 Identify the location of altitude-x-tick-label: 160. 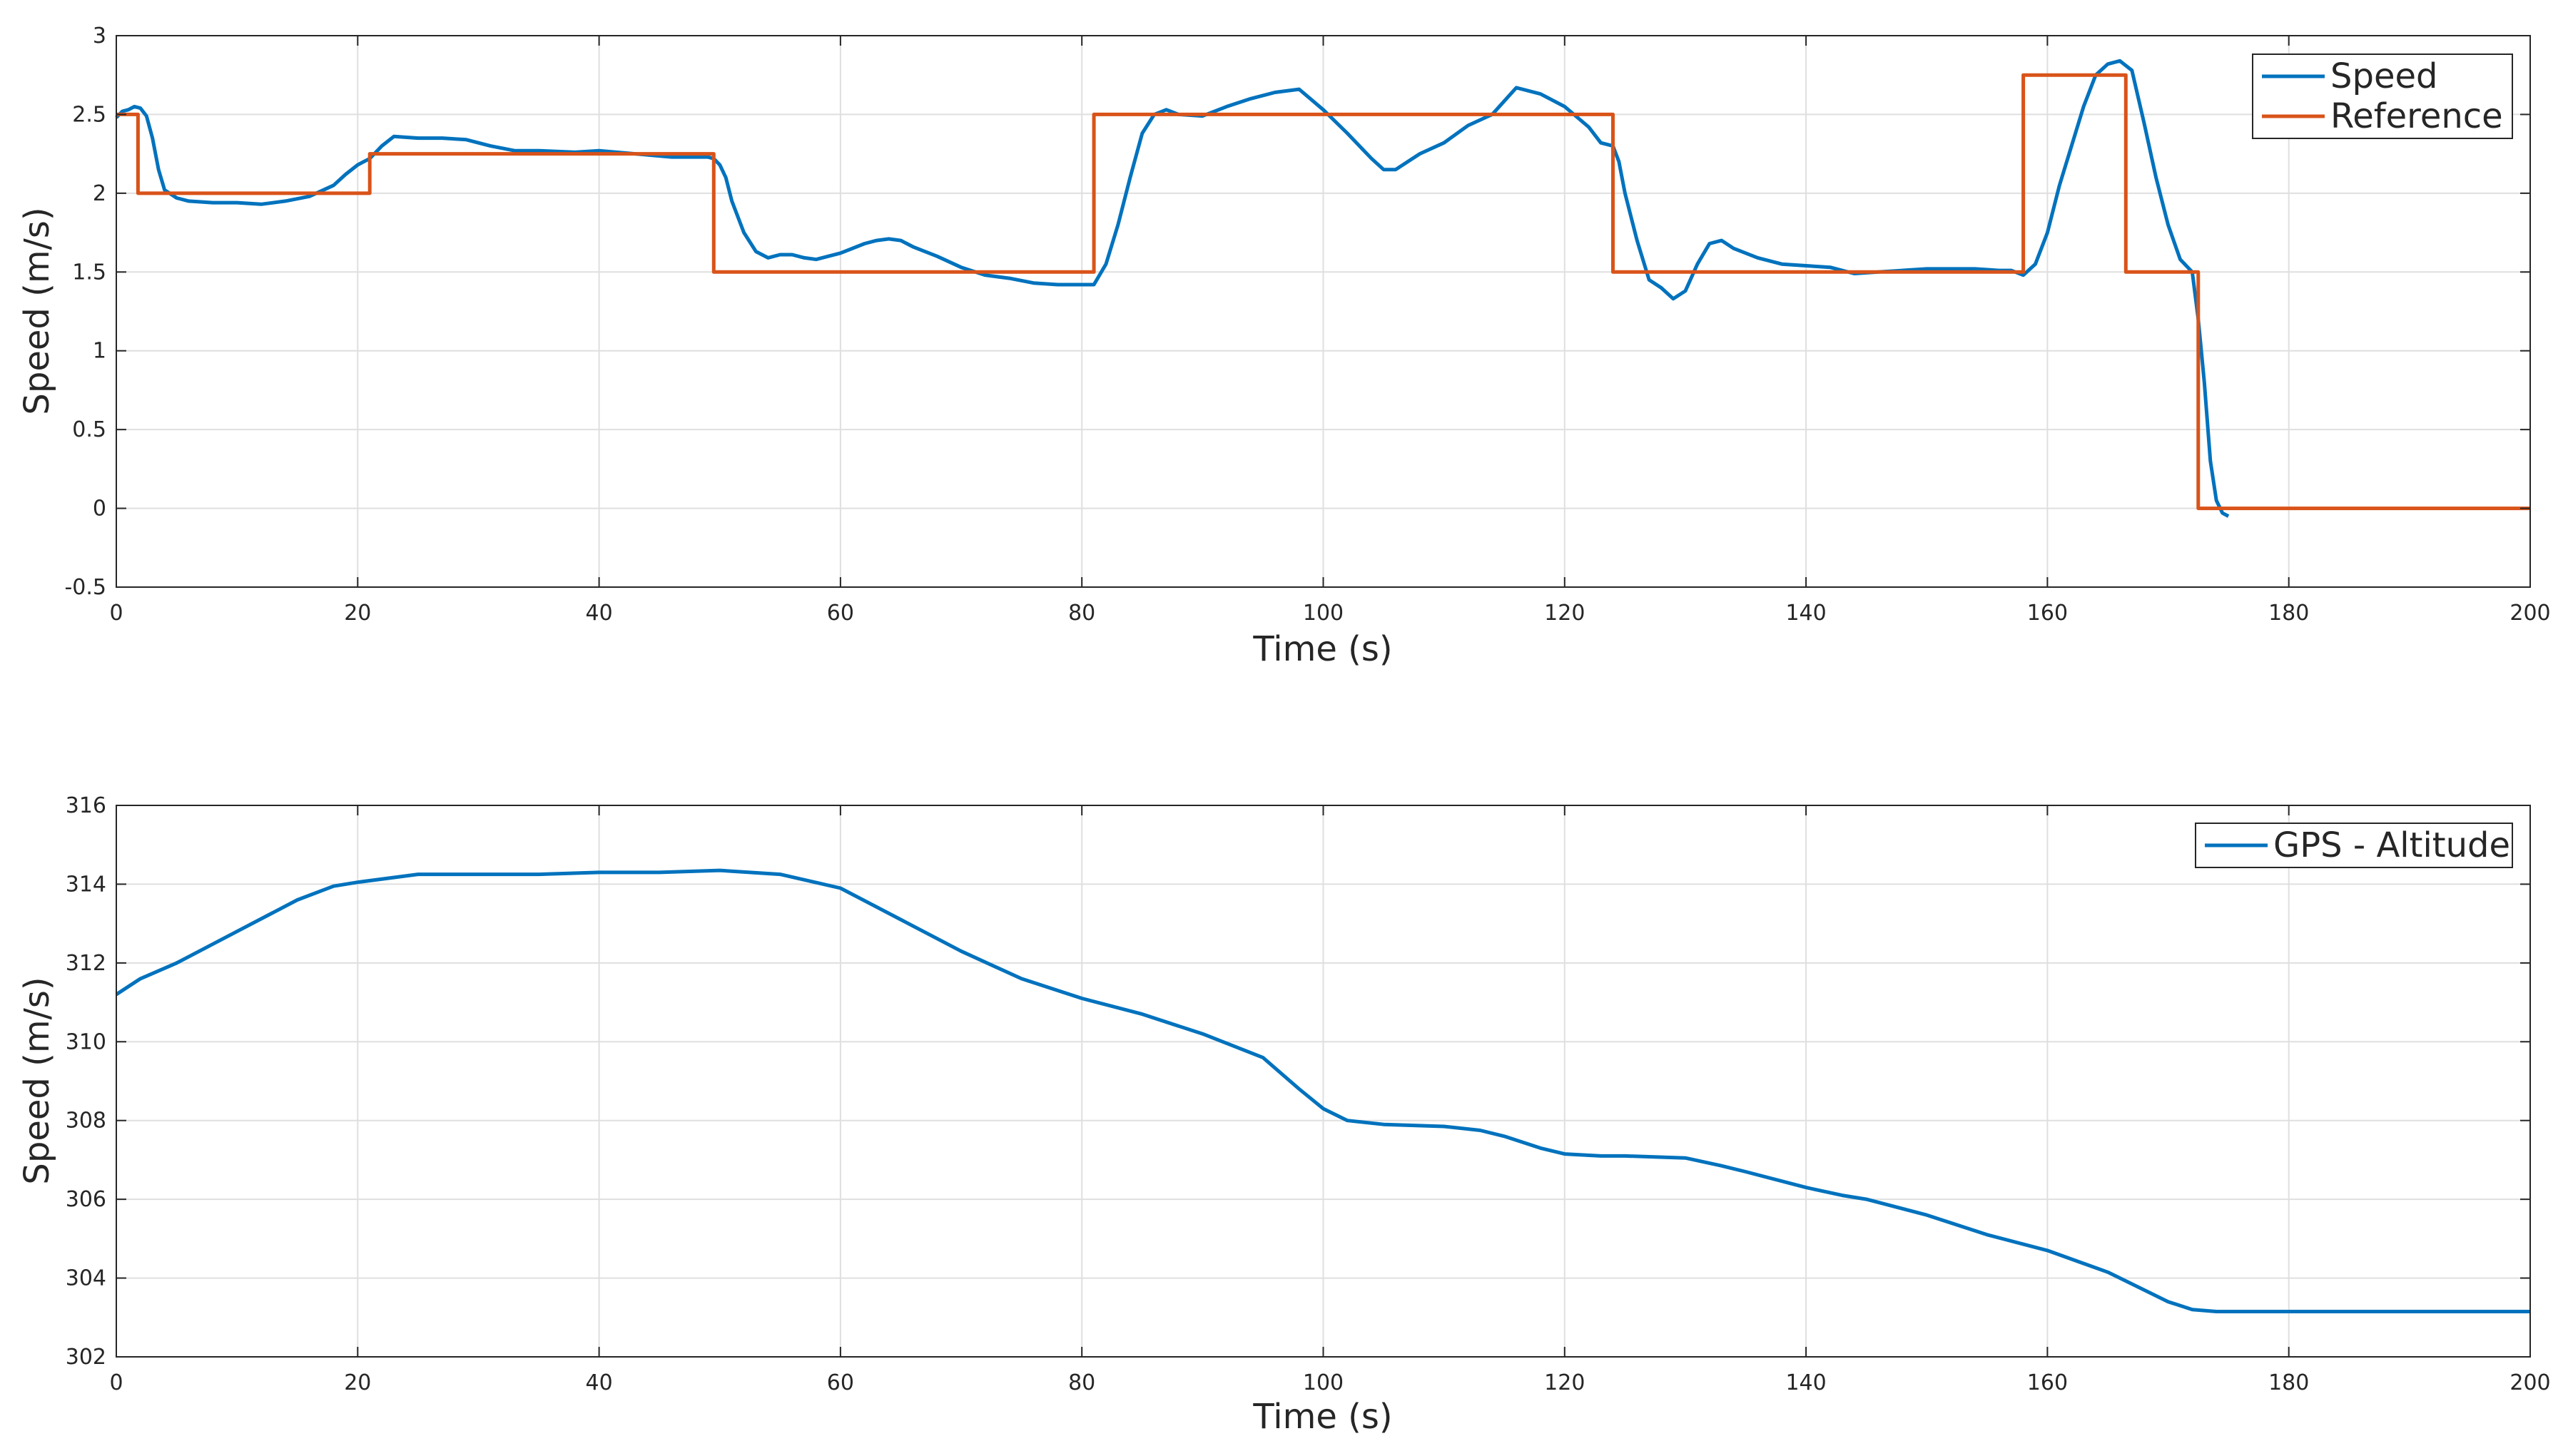
(2048, 1382).